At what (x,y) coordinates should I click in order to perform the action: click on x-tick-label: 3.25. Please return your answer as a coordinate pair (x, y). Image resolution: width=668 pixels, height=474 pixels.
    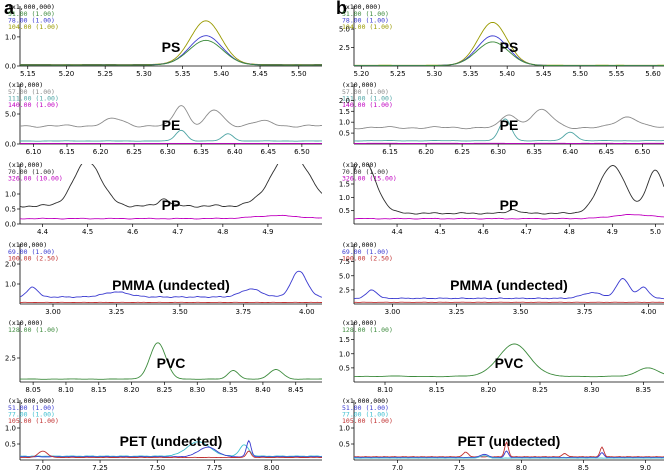
    Looking at the image, I should click on (457, 312).